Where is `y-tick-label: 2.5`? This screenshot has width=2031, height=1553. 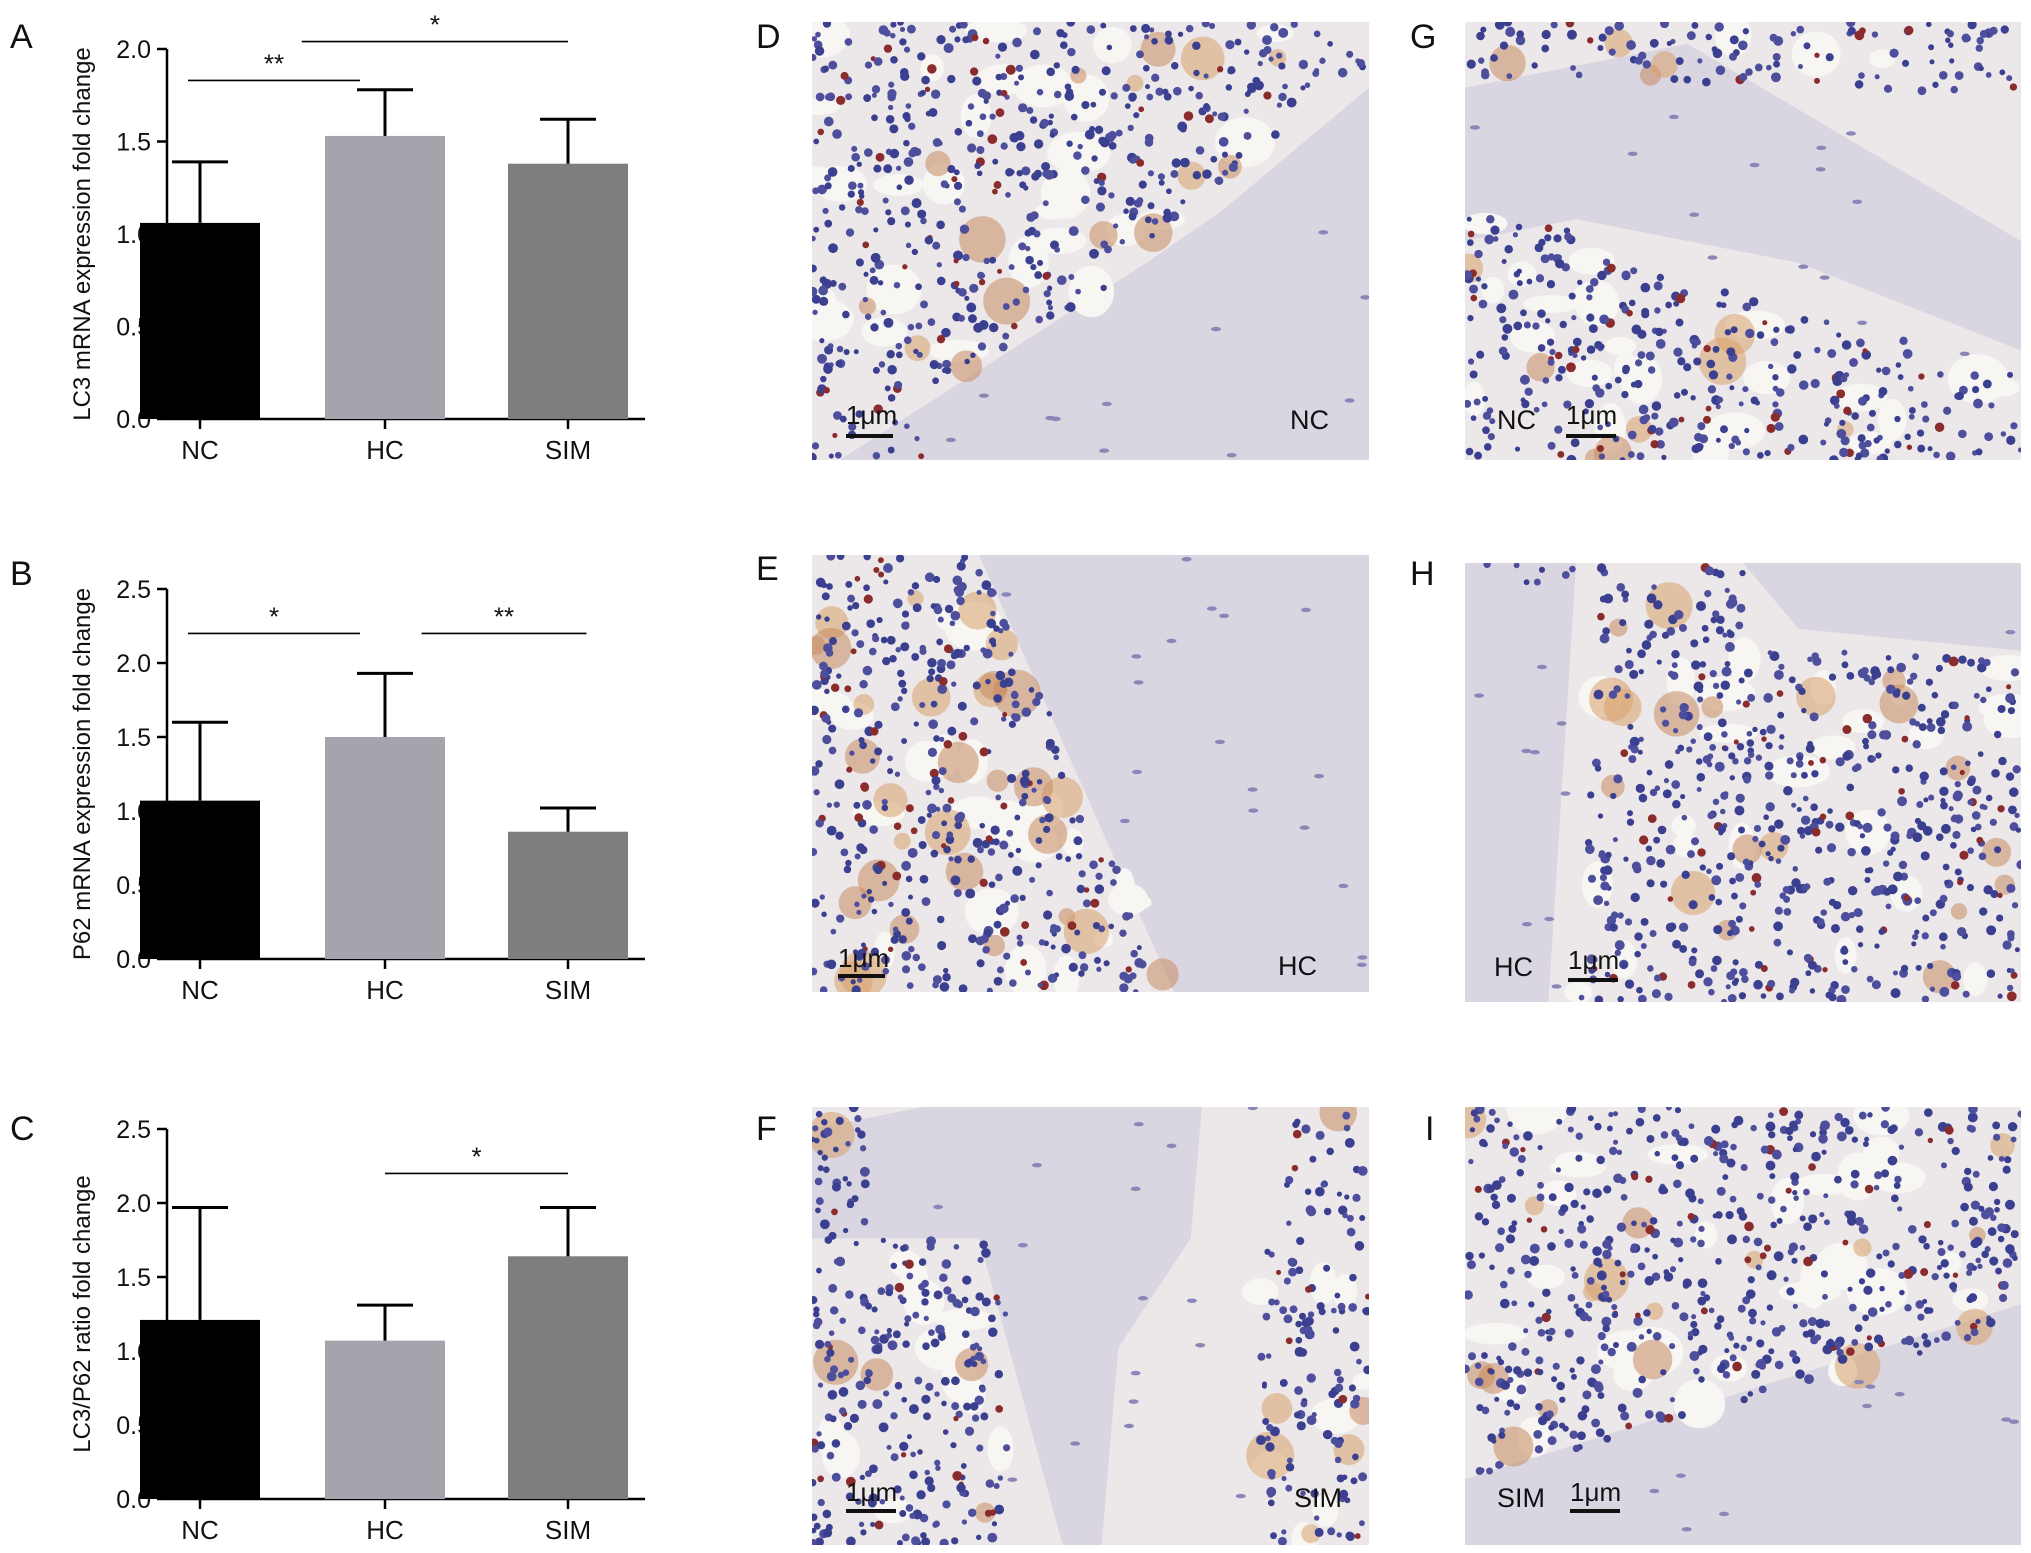
y-tick-label: 2.5 is located at coordinates (133, 1130).